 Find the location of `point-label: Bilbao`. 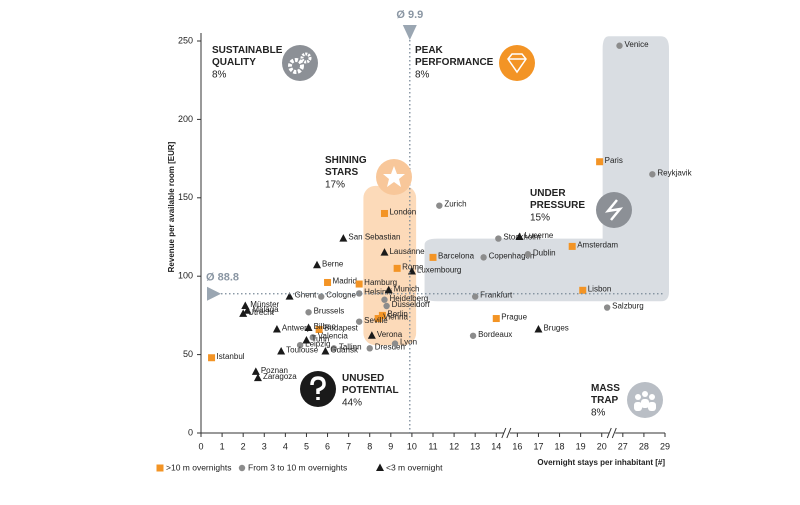

point-label: Bilbao is located at coordinates (325, 326).